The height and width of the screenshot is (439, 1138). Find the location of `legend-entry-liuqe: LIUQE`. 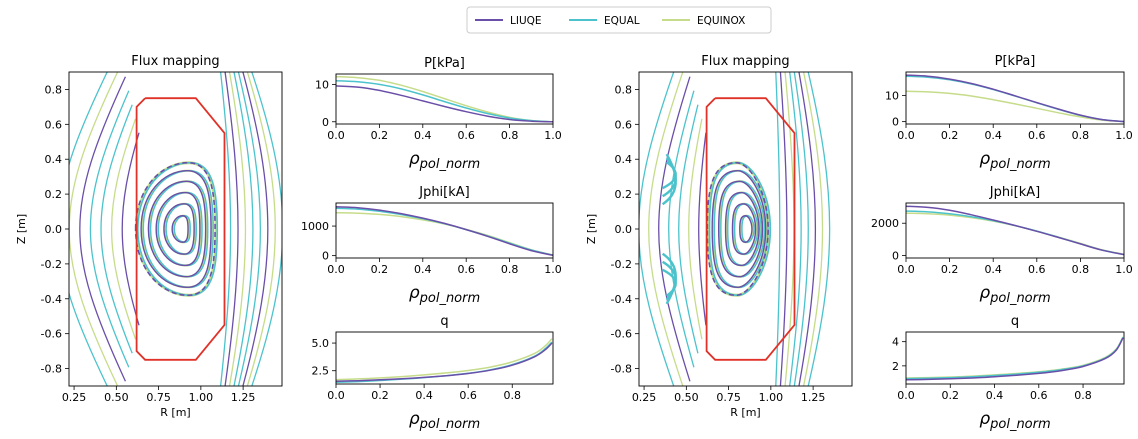

legend-entry-liuqe: LIUQE is located at coordinates (508, 21).